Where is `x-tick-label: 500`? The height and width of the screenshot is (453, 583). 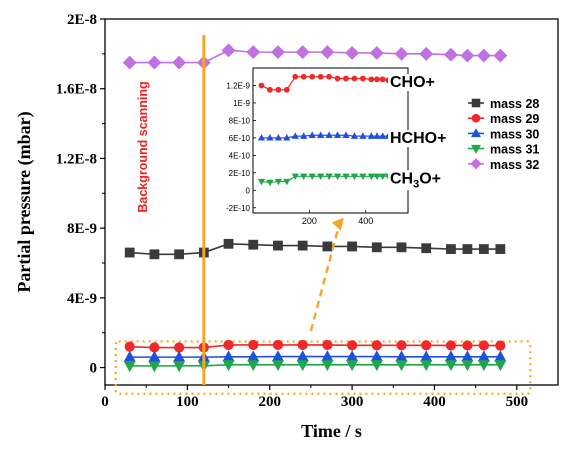 x-tick-label: 500 is located at coordinates (517, 402).